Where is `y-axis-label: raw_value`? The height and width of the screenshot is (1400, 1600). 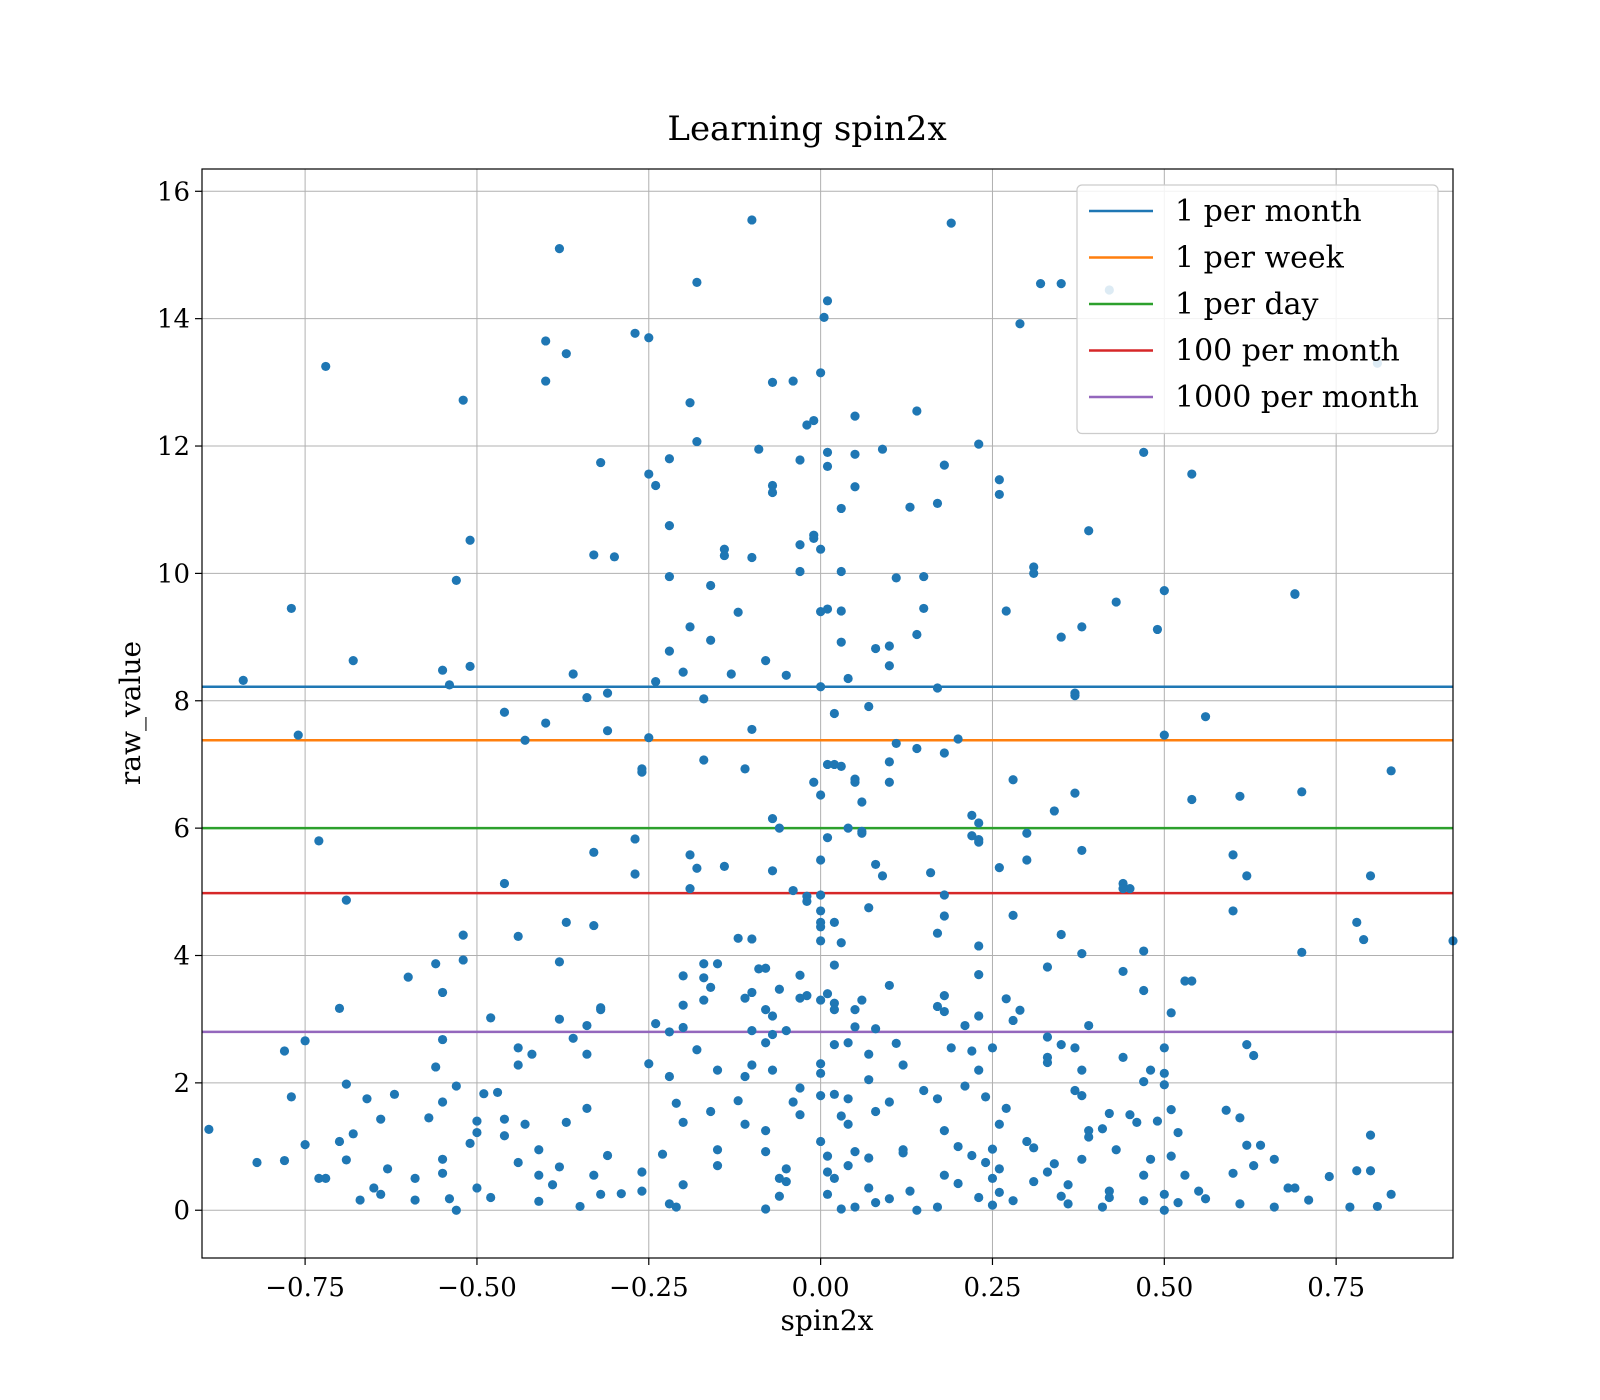 y-axis-label: raw_value is located at coordinates (130, 713).